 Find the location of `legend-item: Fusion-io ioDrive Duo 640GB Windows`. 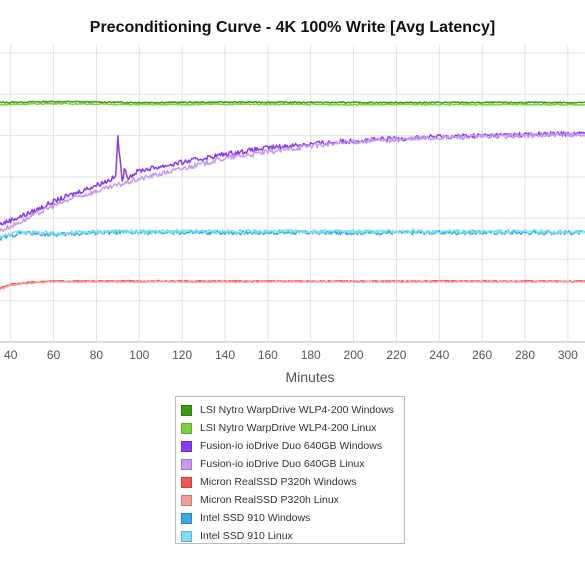

legend-item: Fusion-io ioDrive Duo 640GB Windows is located at coordinates (290, 446).